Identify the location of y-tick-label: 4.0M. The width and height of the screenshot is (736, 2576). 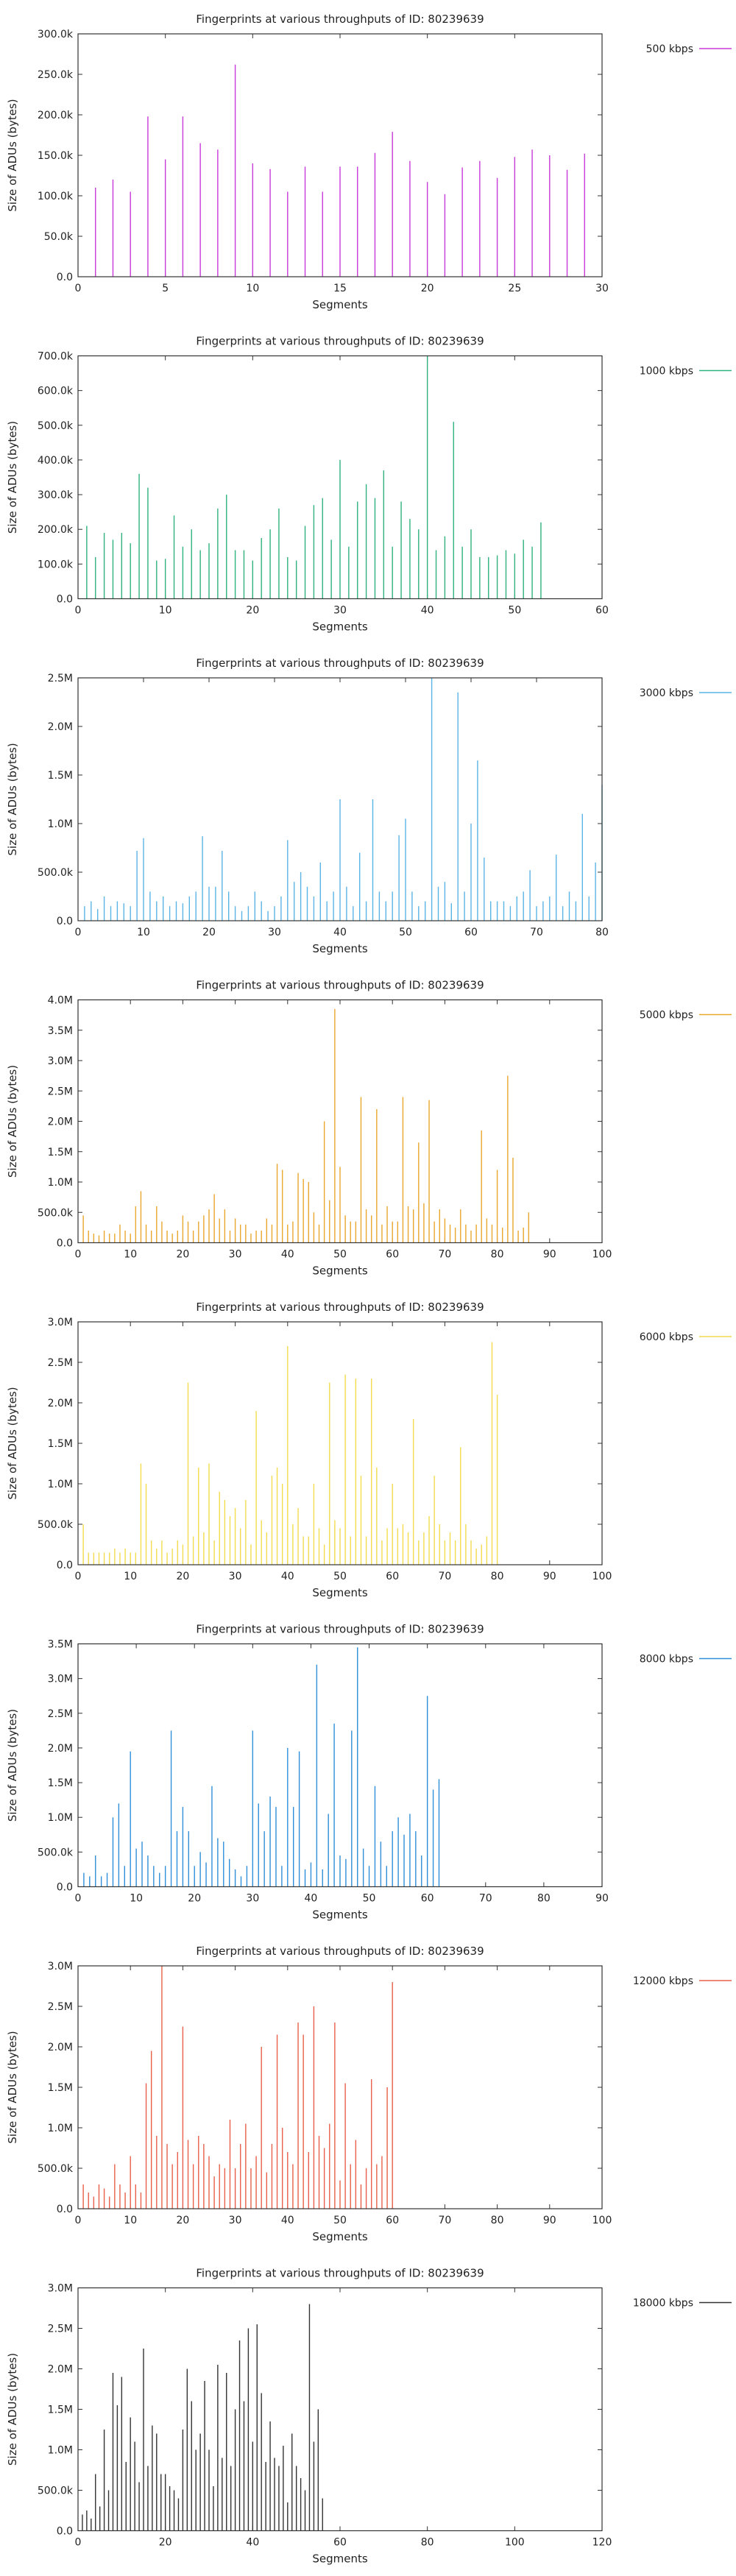
(60, 1001).